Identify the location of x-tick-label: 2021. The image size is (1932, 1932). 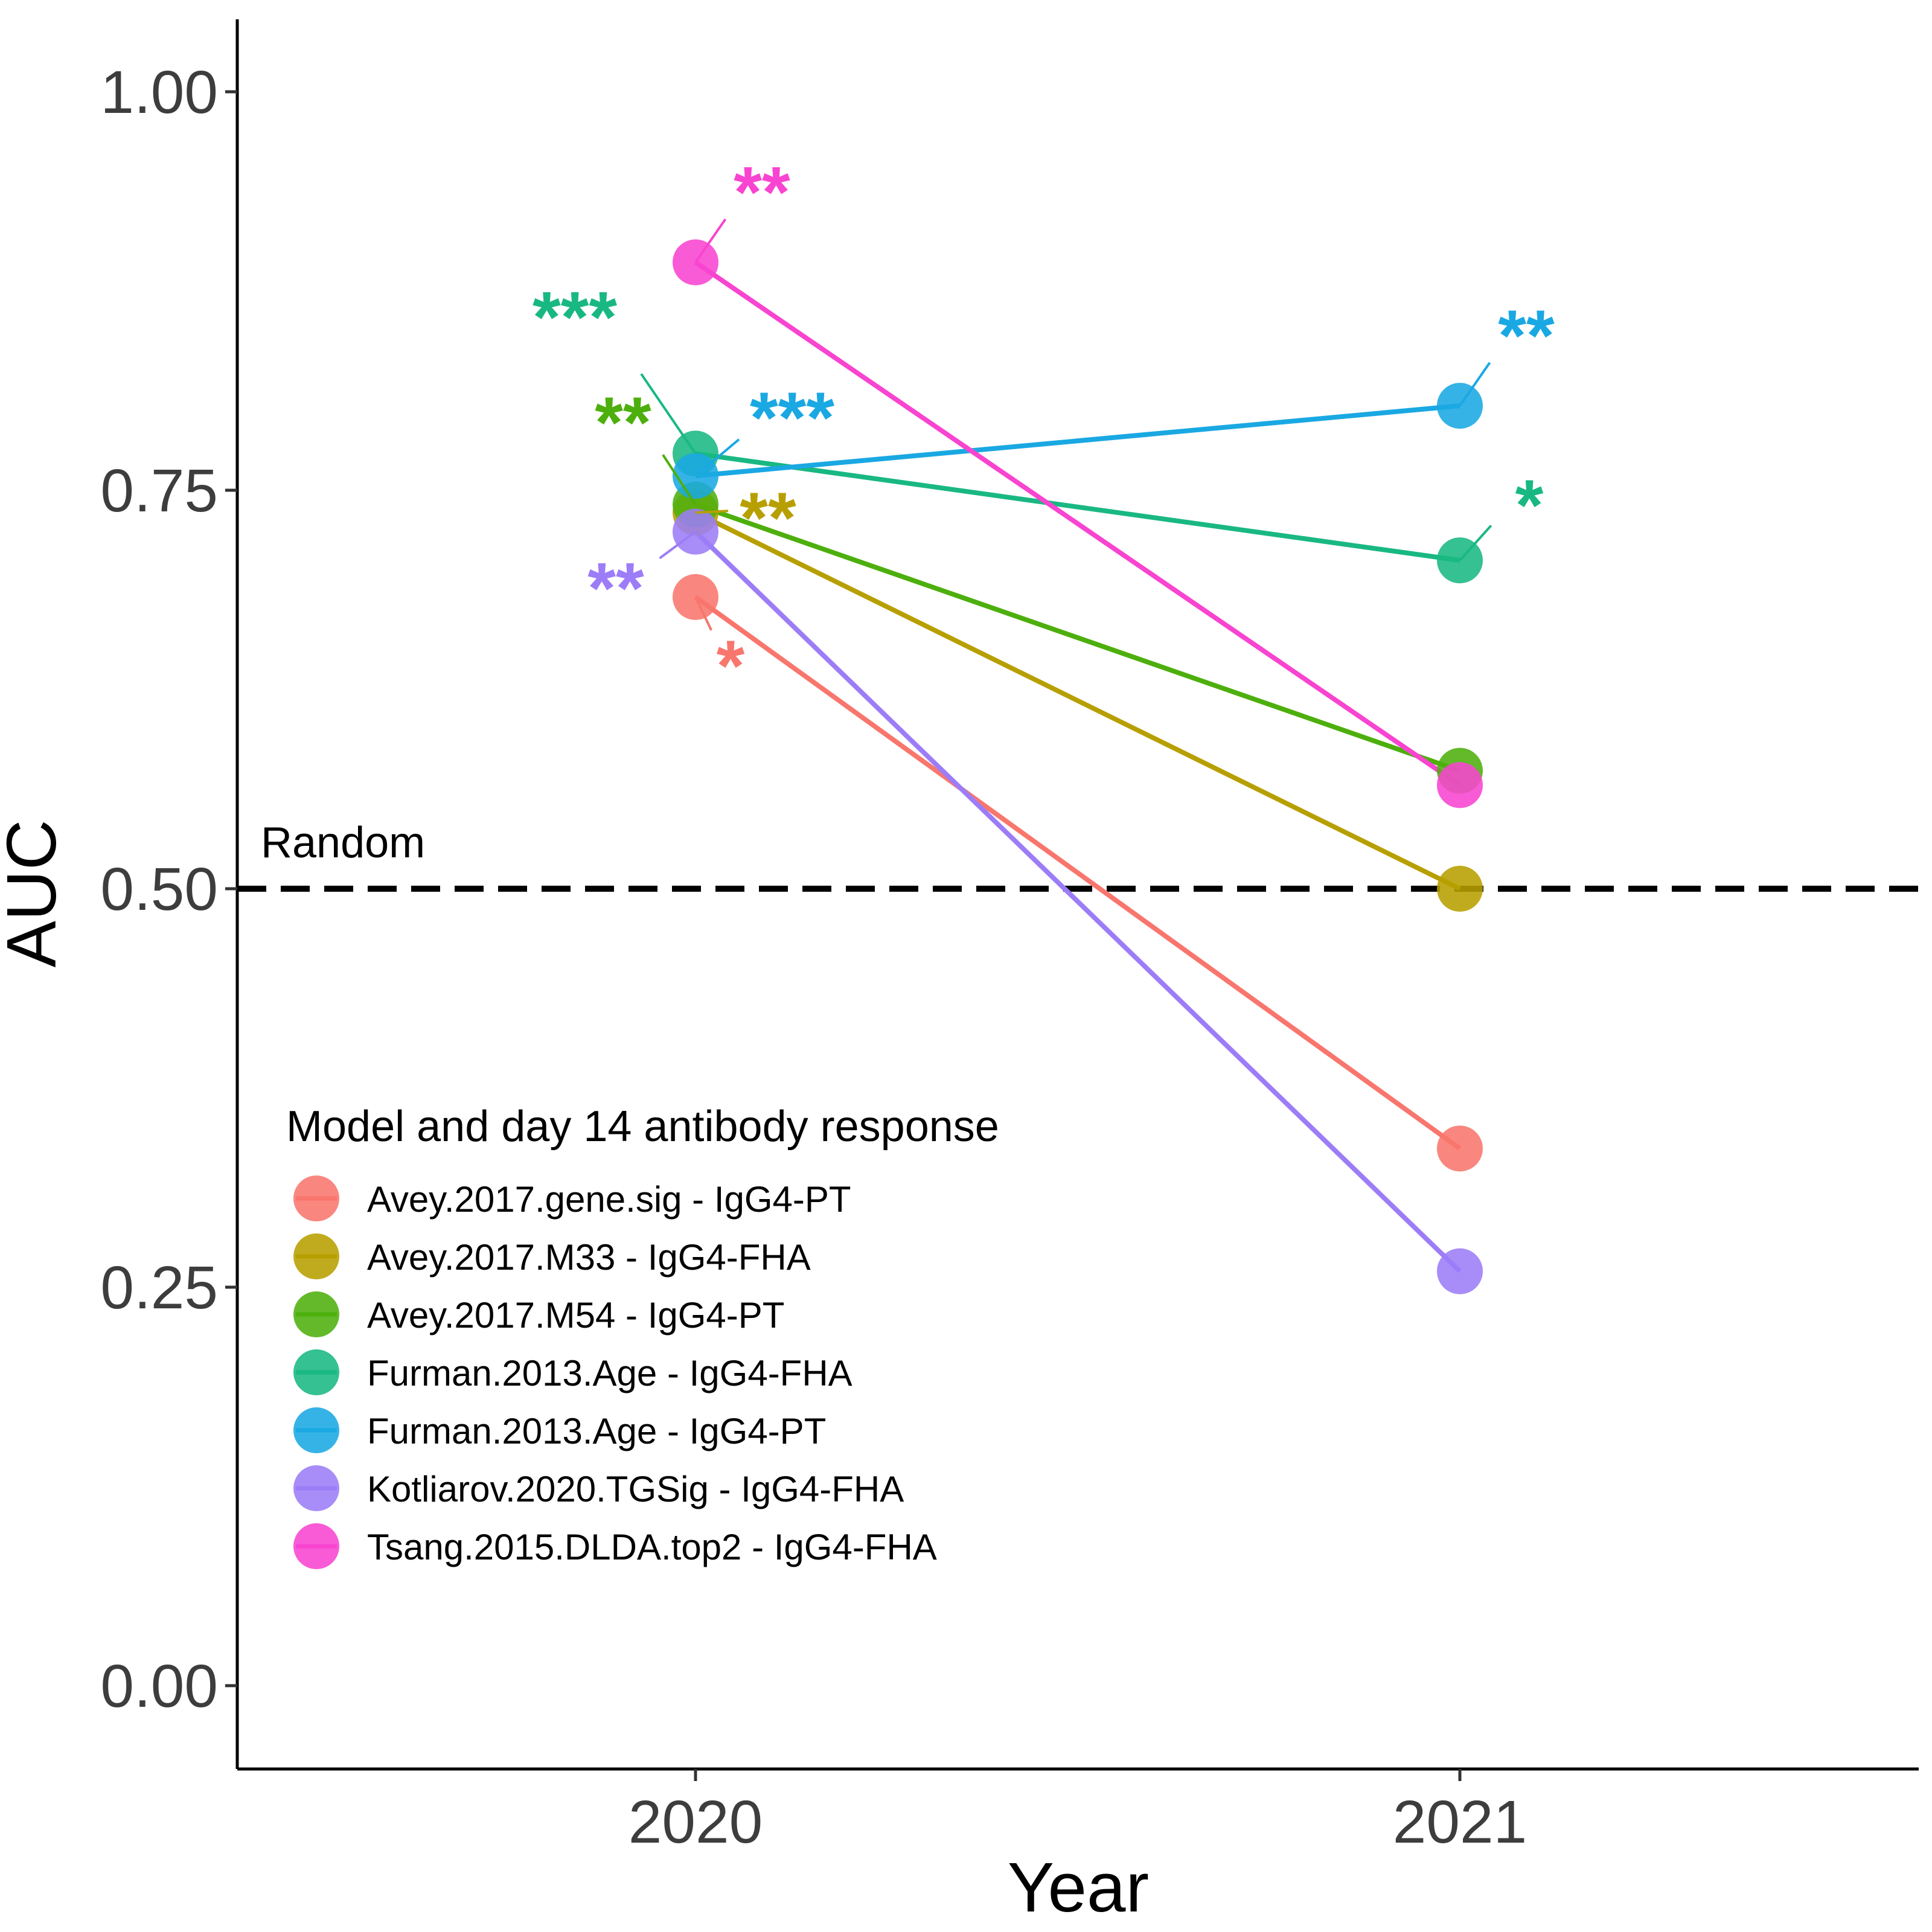
(1460, 1822).